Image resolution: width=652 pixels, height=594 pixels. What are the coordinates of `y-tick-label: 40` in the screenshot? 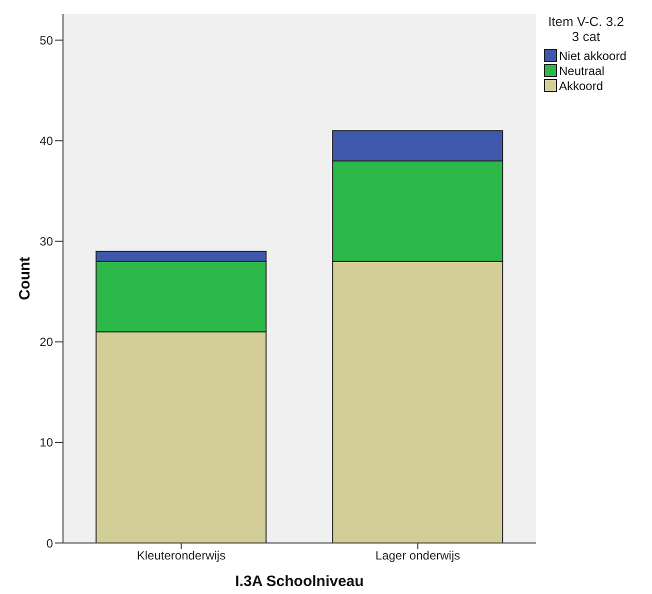 It's located at (47, 141).